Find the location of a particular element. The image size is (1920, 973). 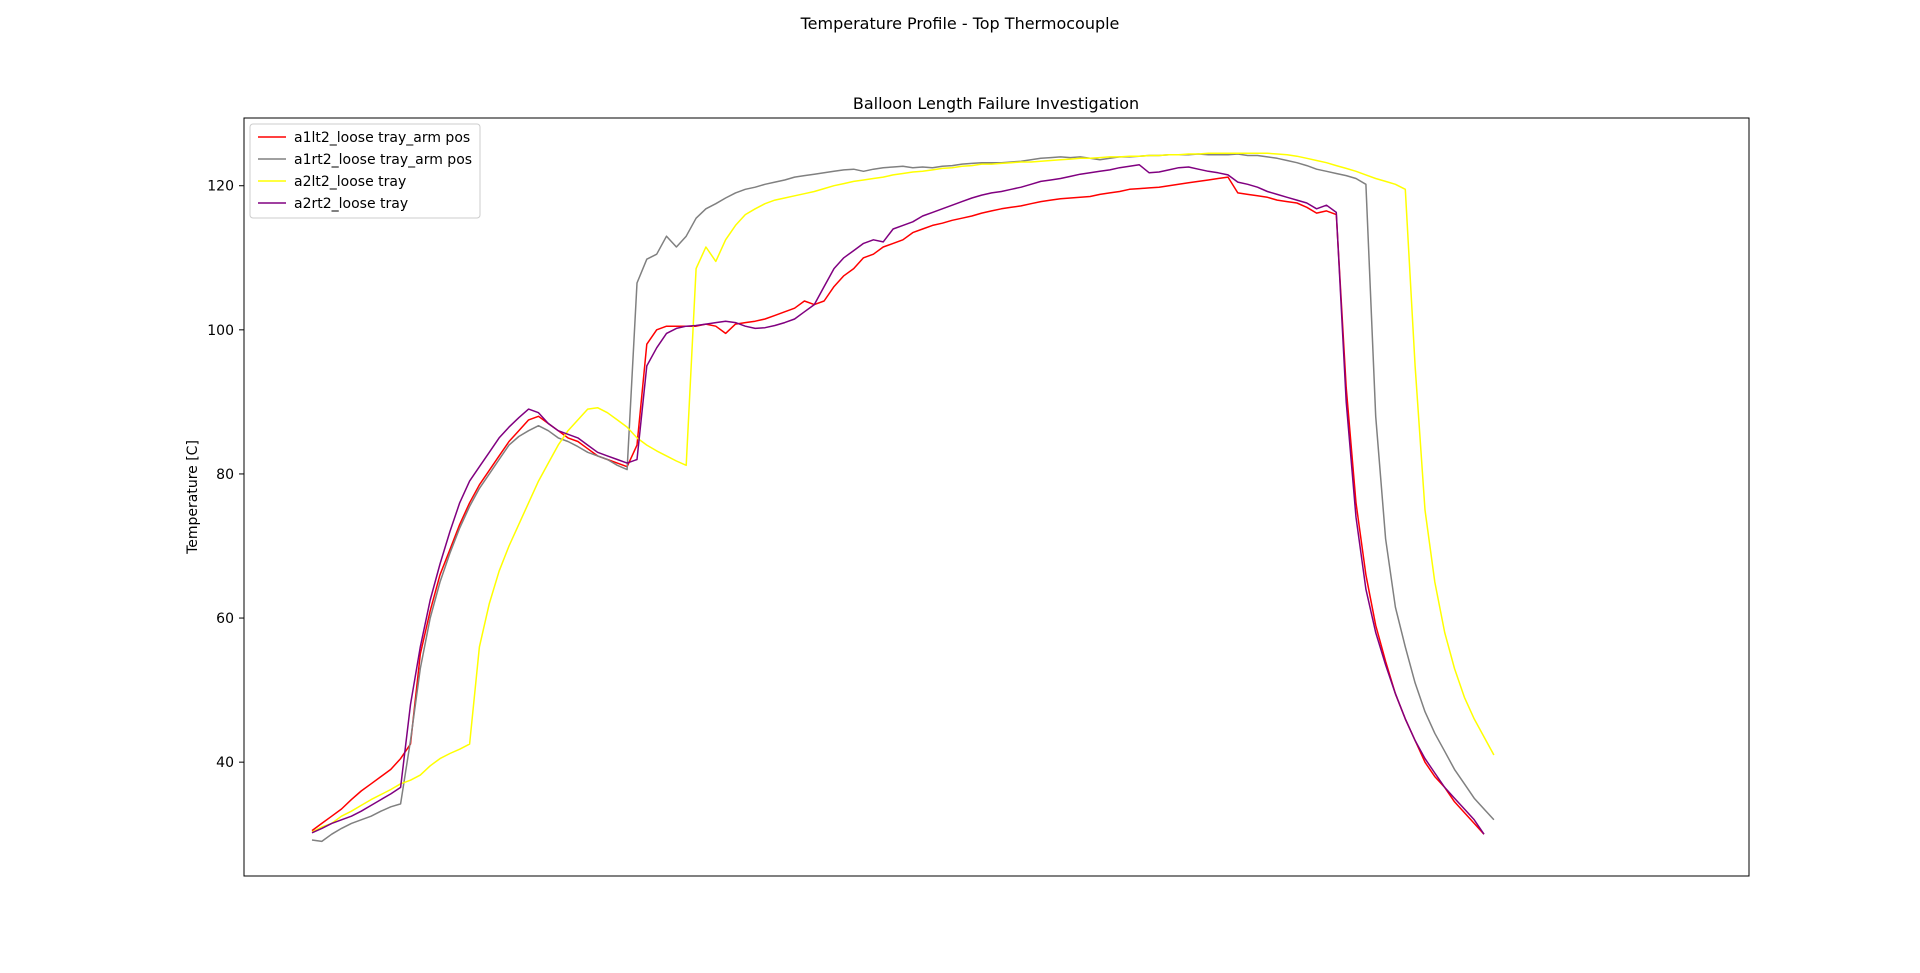

legend-label: a1lt2_loose tray_arm pos is located at coordinates (382, 138).